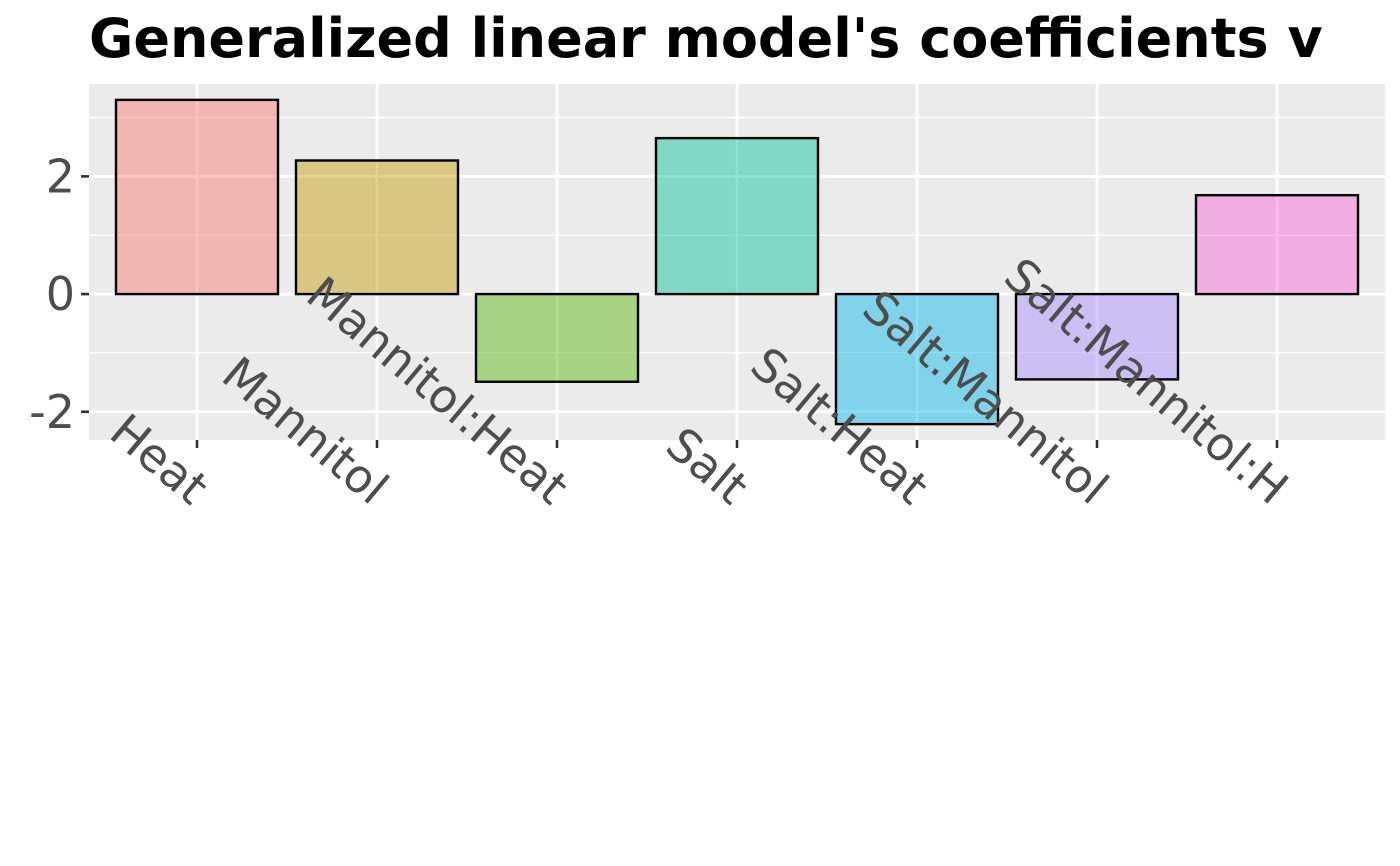 This screenshot has width=1400, height=866. Describe the element at coordinates (1097, 336) in the screenshot. I see `bar-salt-mannitol` at that location.